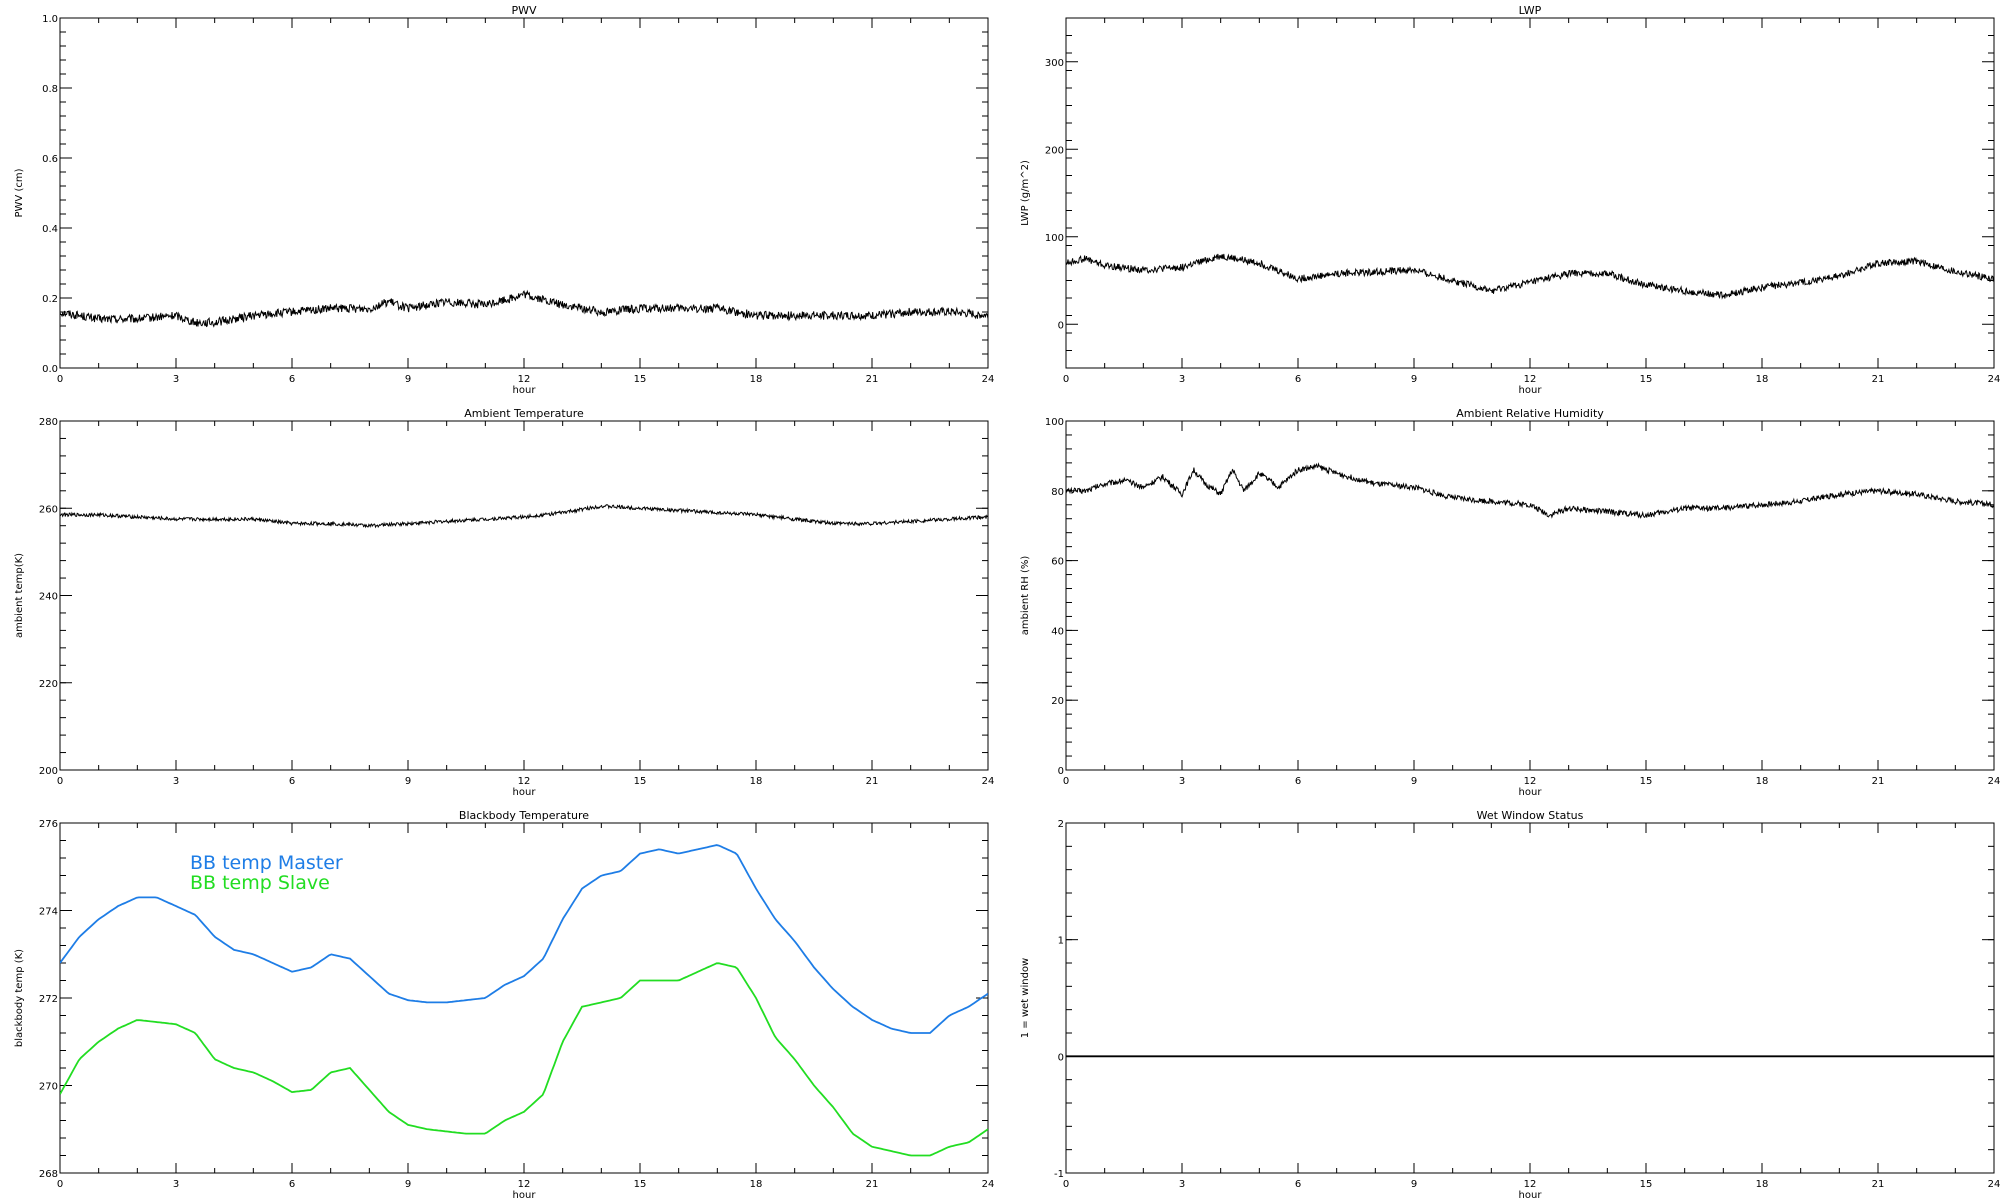 The image size is (2000, 1200). What do you see at coordinates (1057, 701) in the screenshot?
I see `y-tick-label: 20` at bounding box center [1057, 701].